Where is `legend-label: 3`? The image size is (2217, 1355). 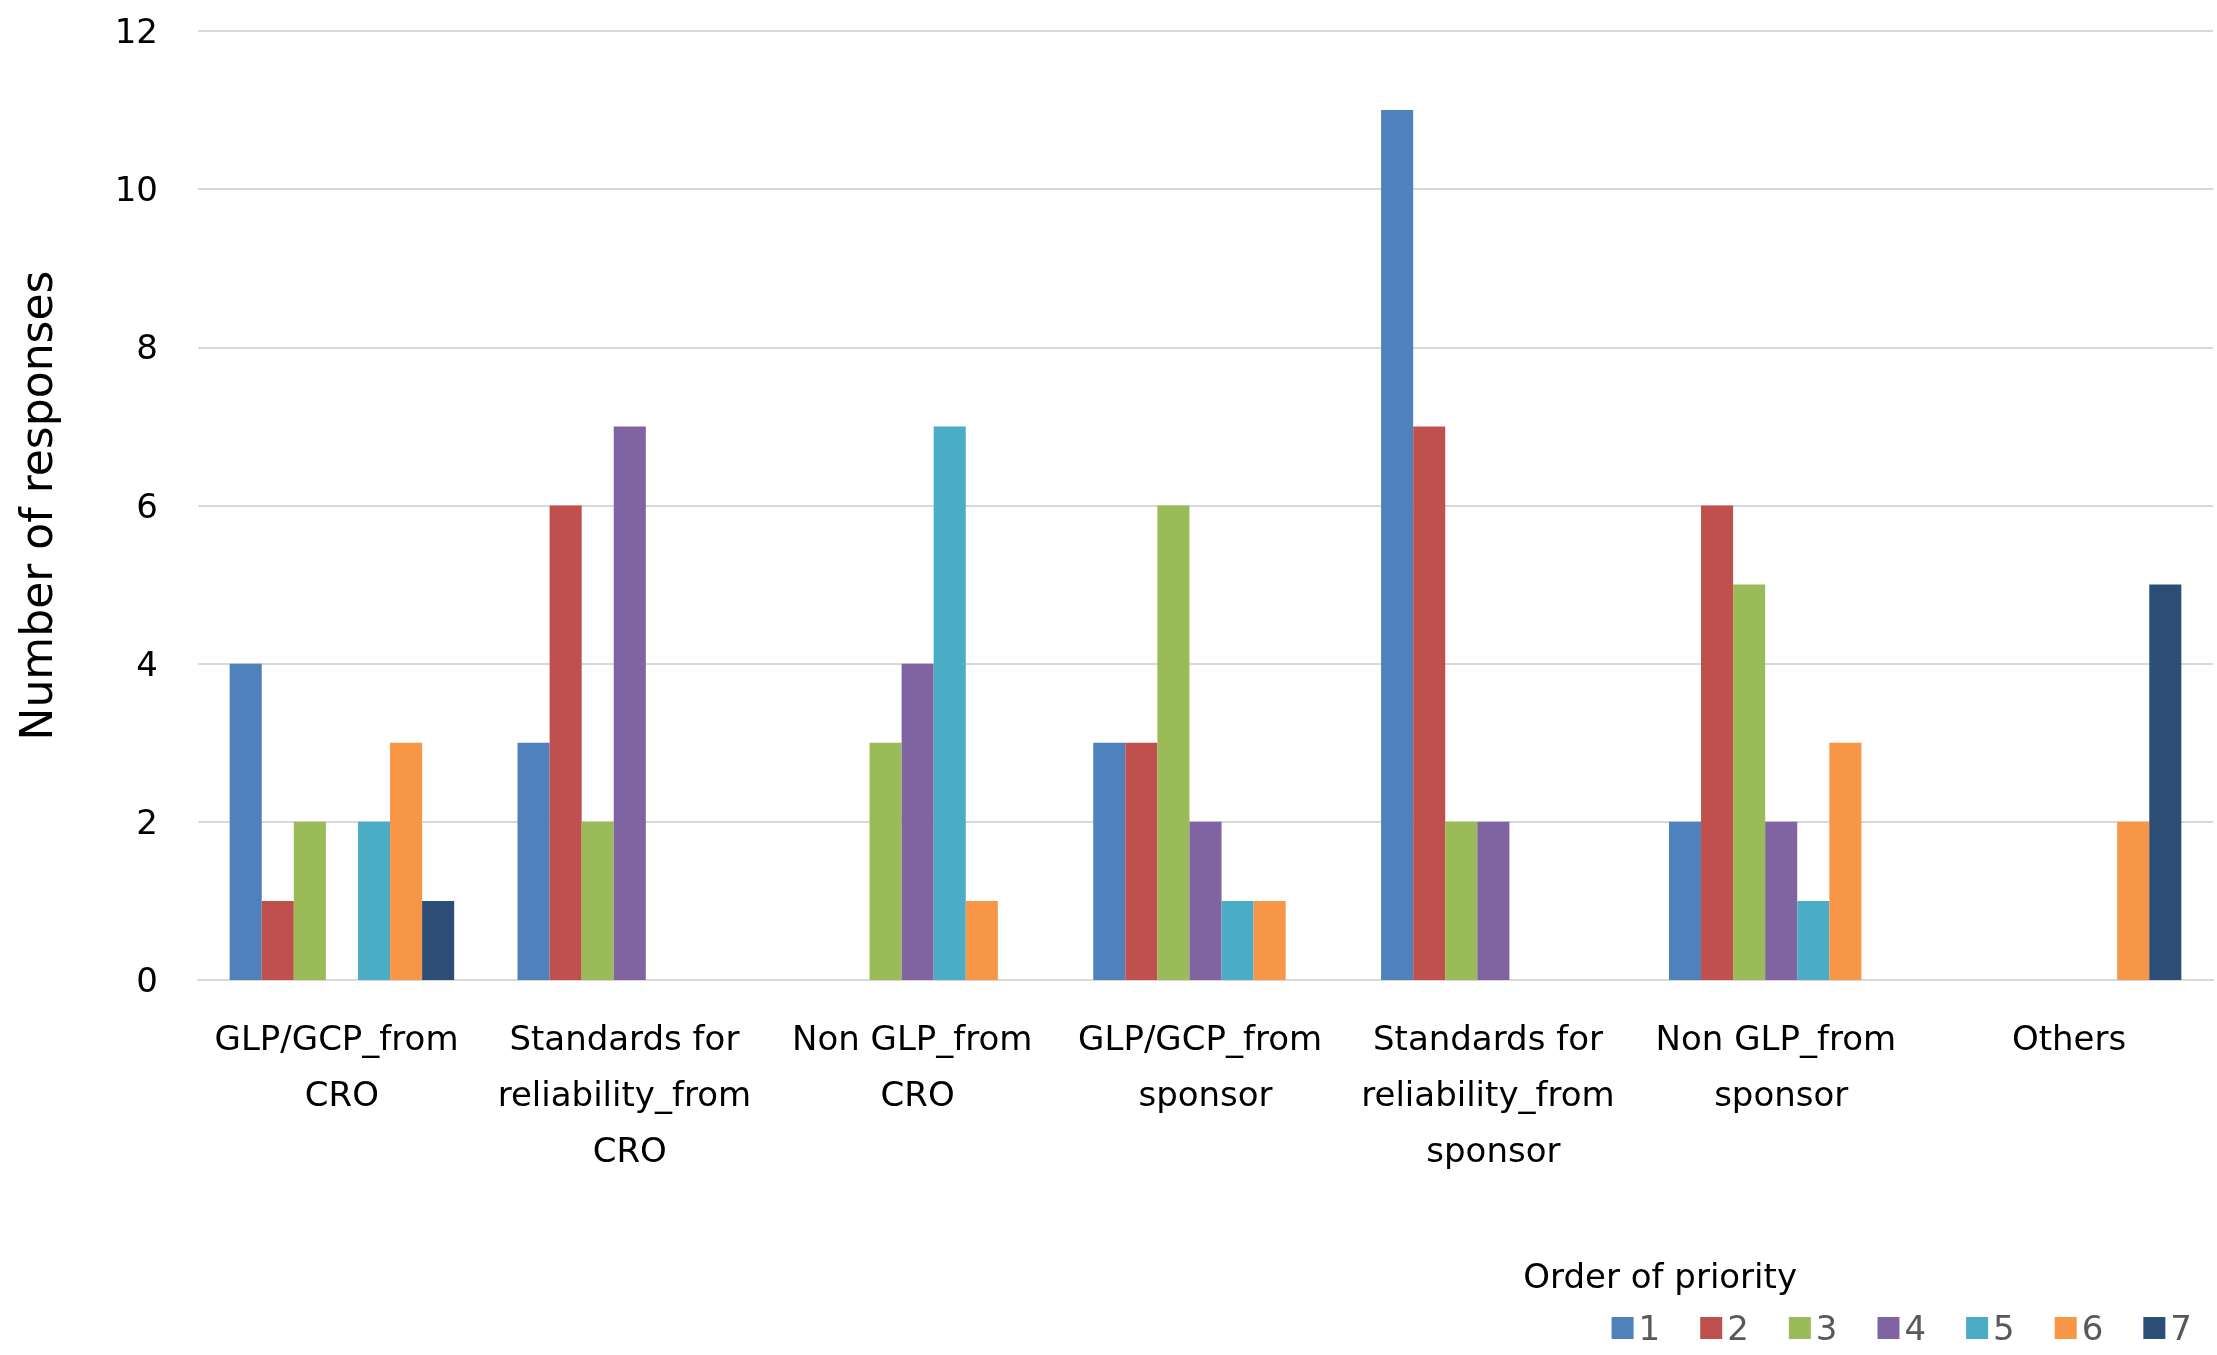
legend-label: 3 is located at coordinates (1826, 1328).